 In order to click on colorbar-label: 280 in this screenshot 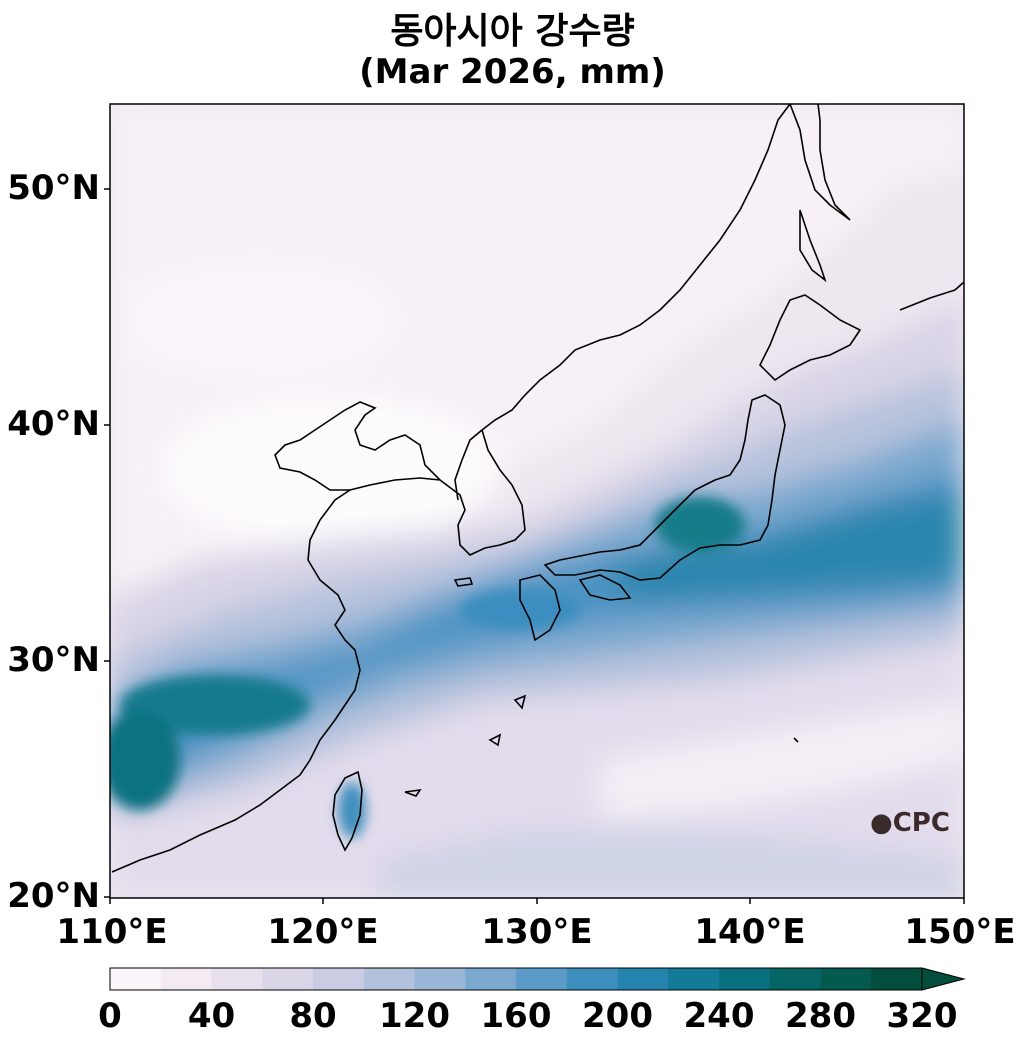, I will do `click(820, 1016)`.